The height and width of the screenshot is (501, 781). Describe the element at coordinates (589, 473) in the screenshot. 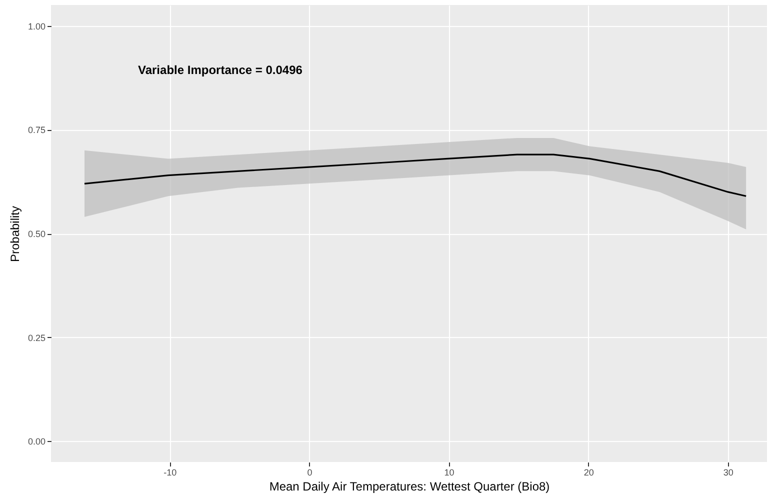

I see `x-tick-label: 20` at that location.